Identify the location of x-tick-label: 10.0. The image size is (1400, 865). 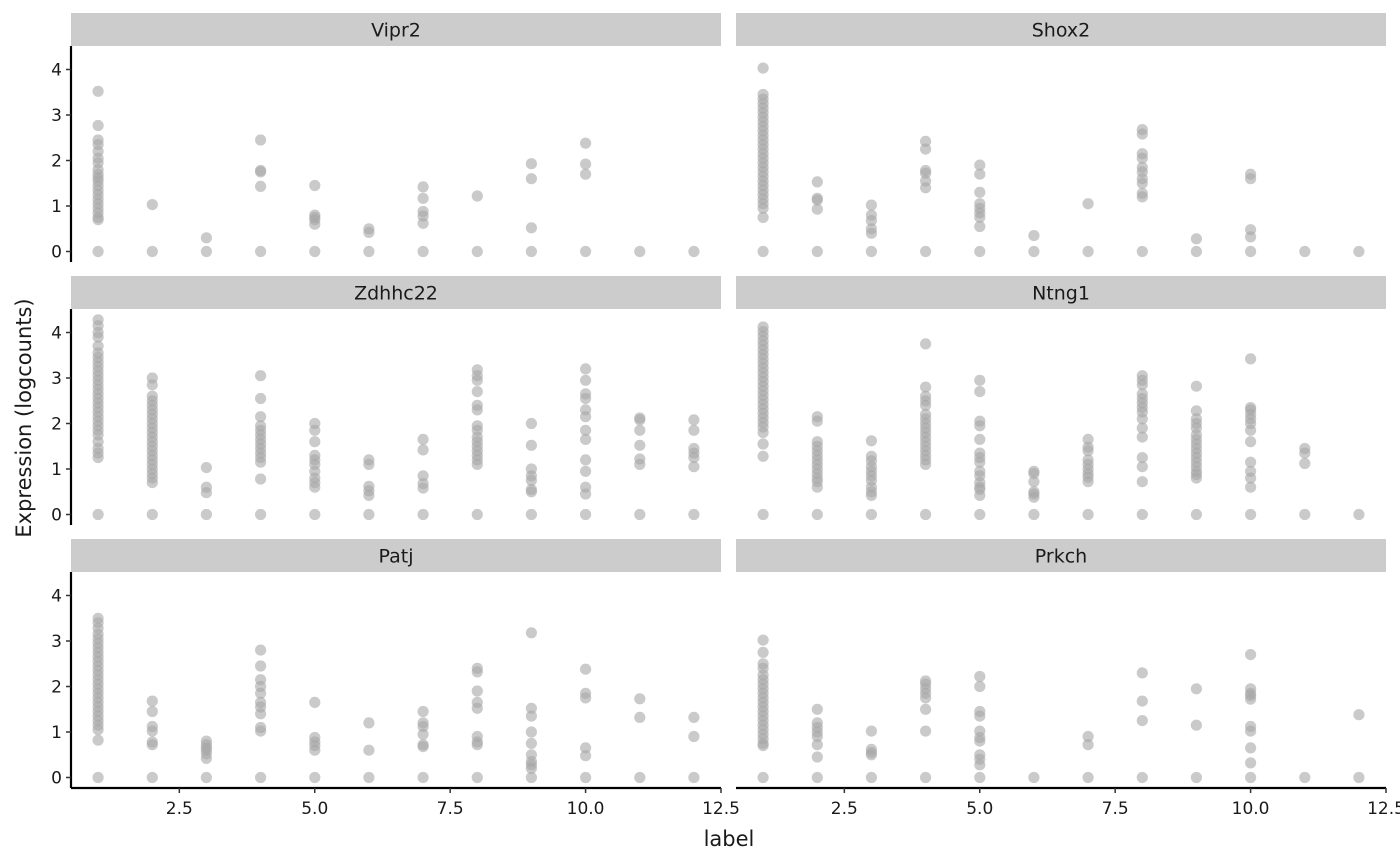
(586, 809).